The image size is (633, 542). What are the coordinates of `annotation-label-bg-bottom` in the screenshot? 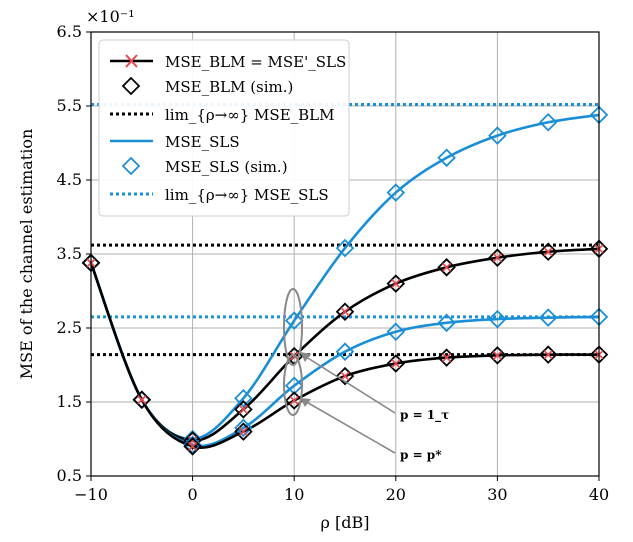 It's located at (431, 454).